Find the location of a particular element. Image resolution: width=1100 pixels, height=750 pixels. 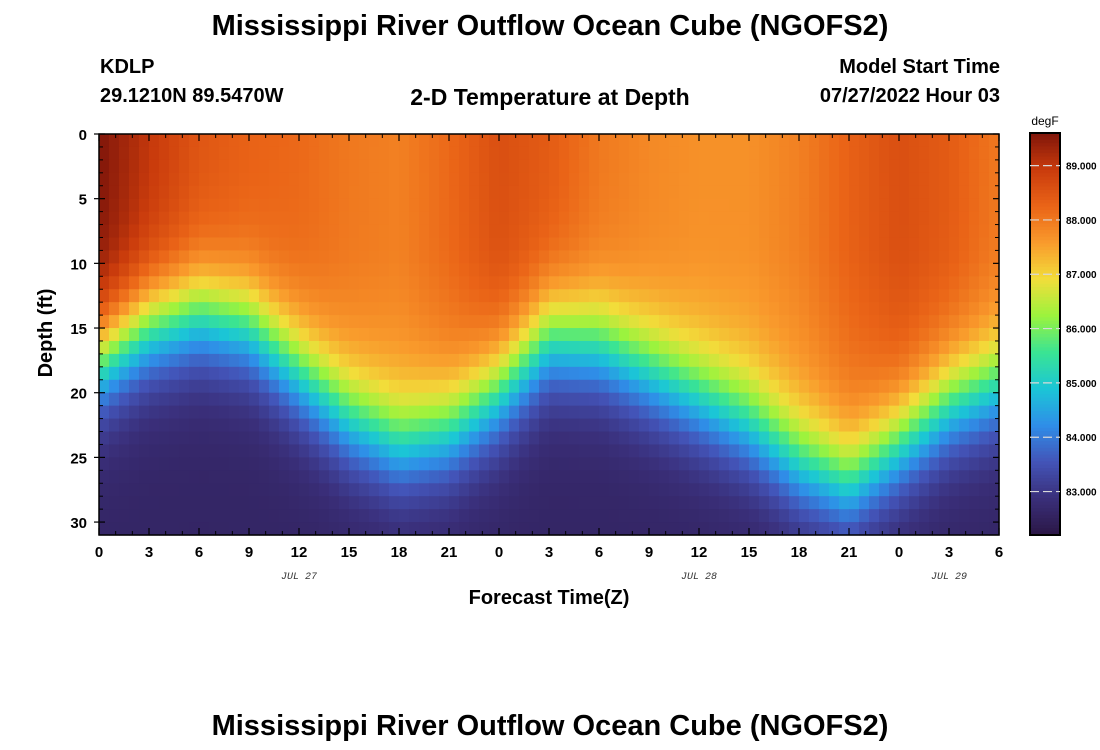

colorbar-tick-label: 87.000 is located at coordinates (1081, 275).